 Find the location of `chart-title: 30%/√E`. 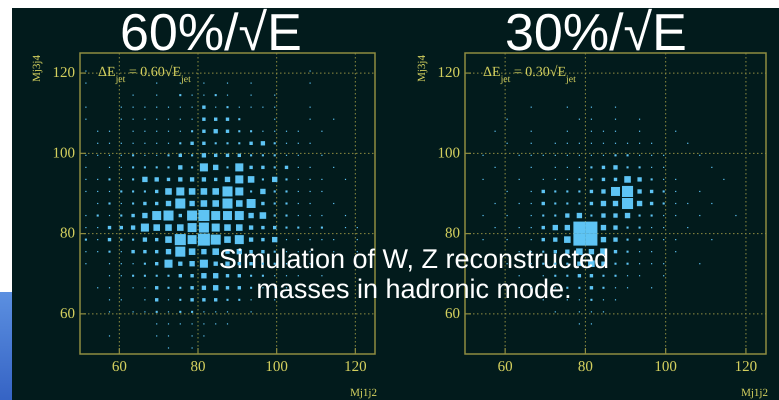

chart-title: 30%/√E is located at coordinates (596, 33).